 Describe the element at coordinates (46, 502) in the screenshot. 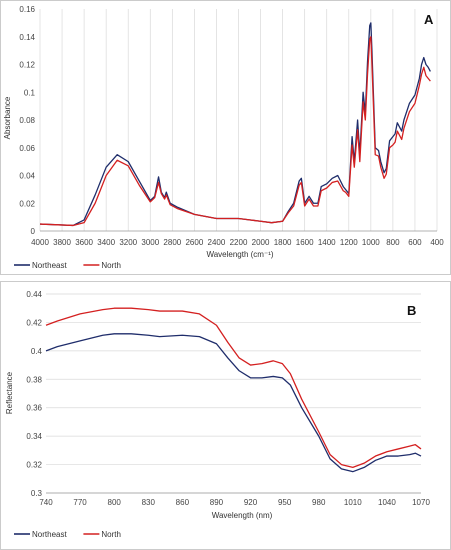

I see `panel-b-x-tick-label: 740` at that location.